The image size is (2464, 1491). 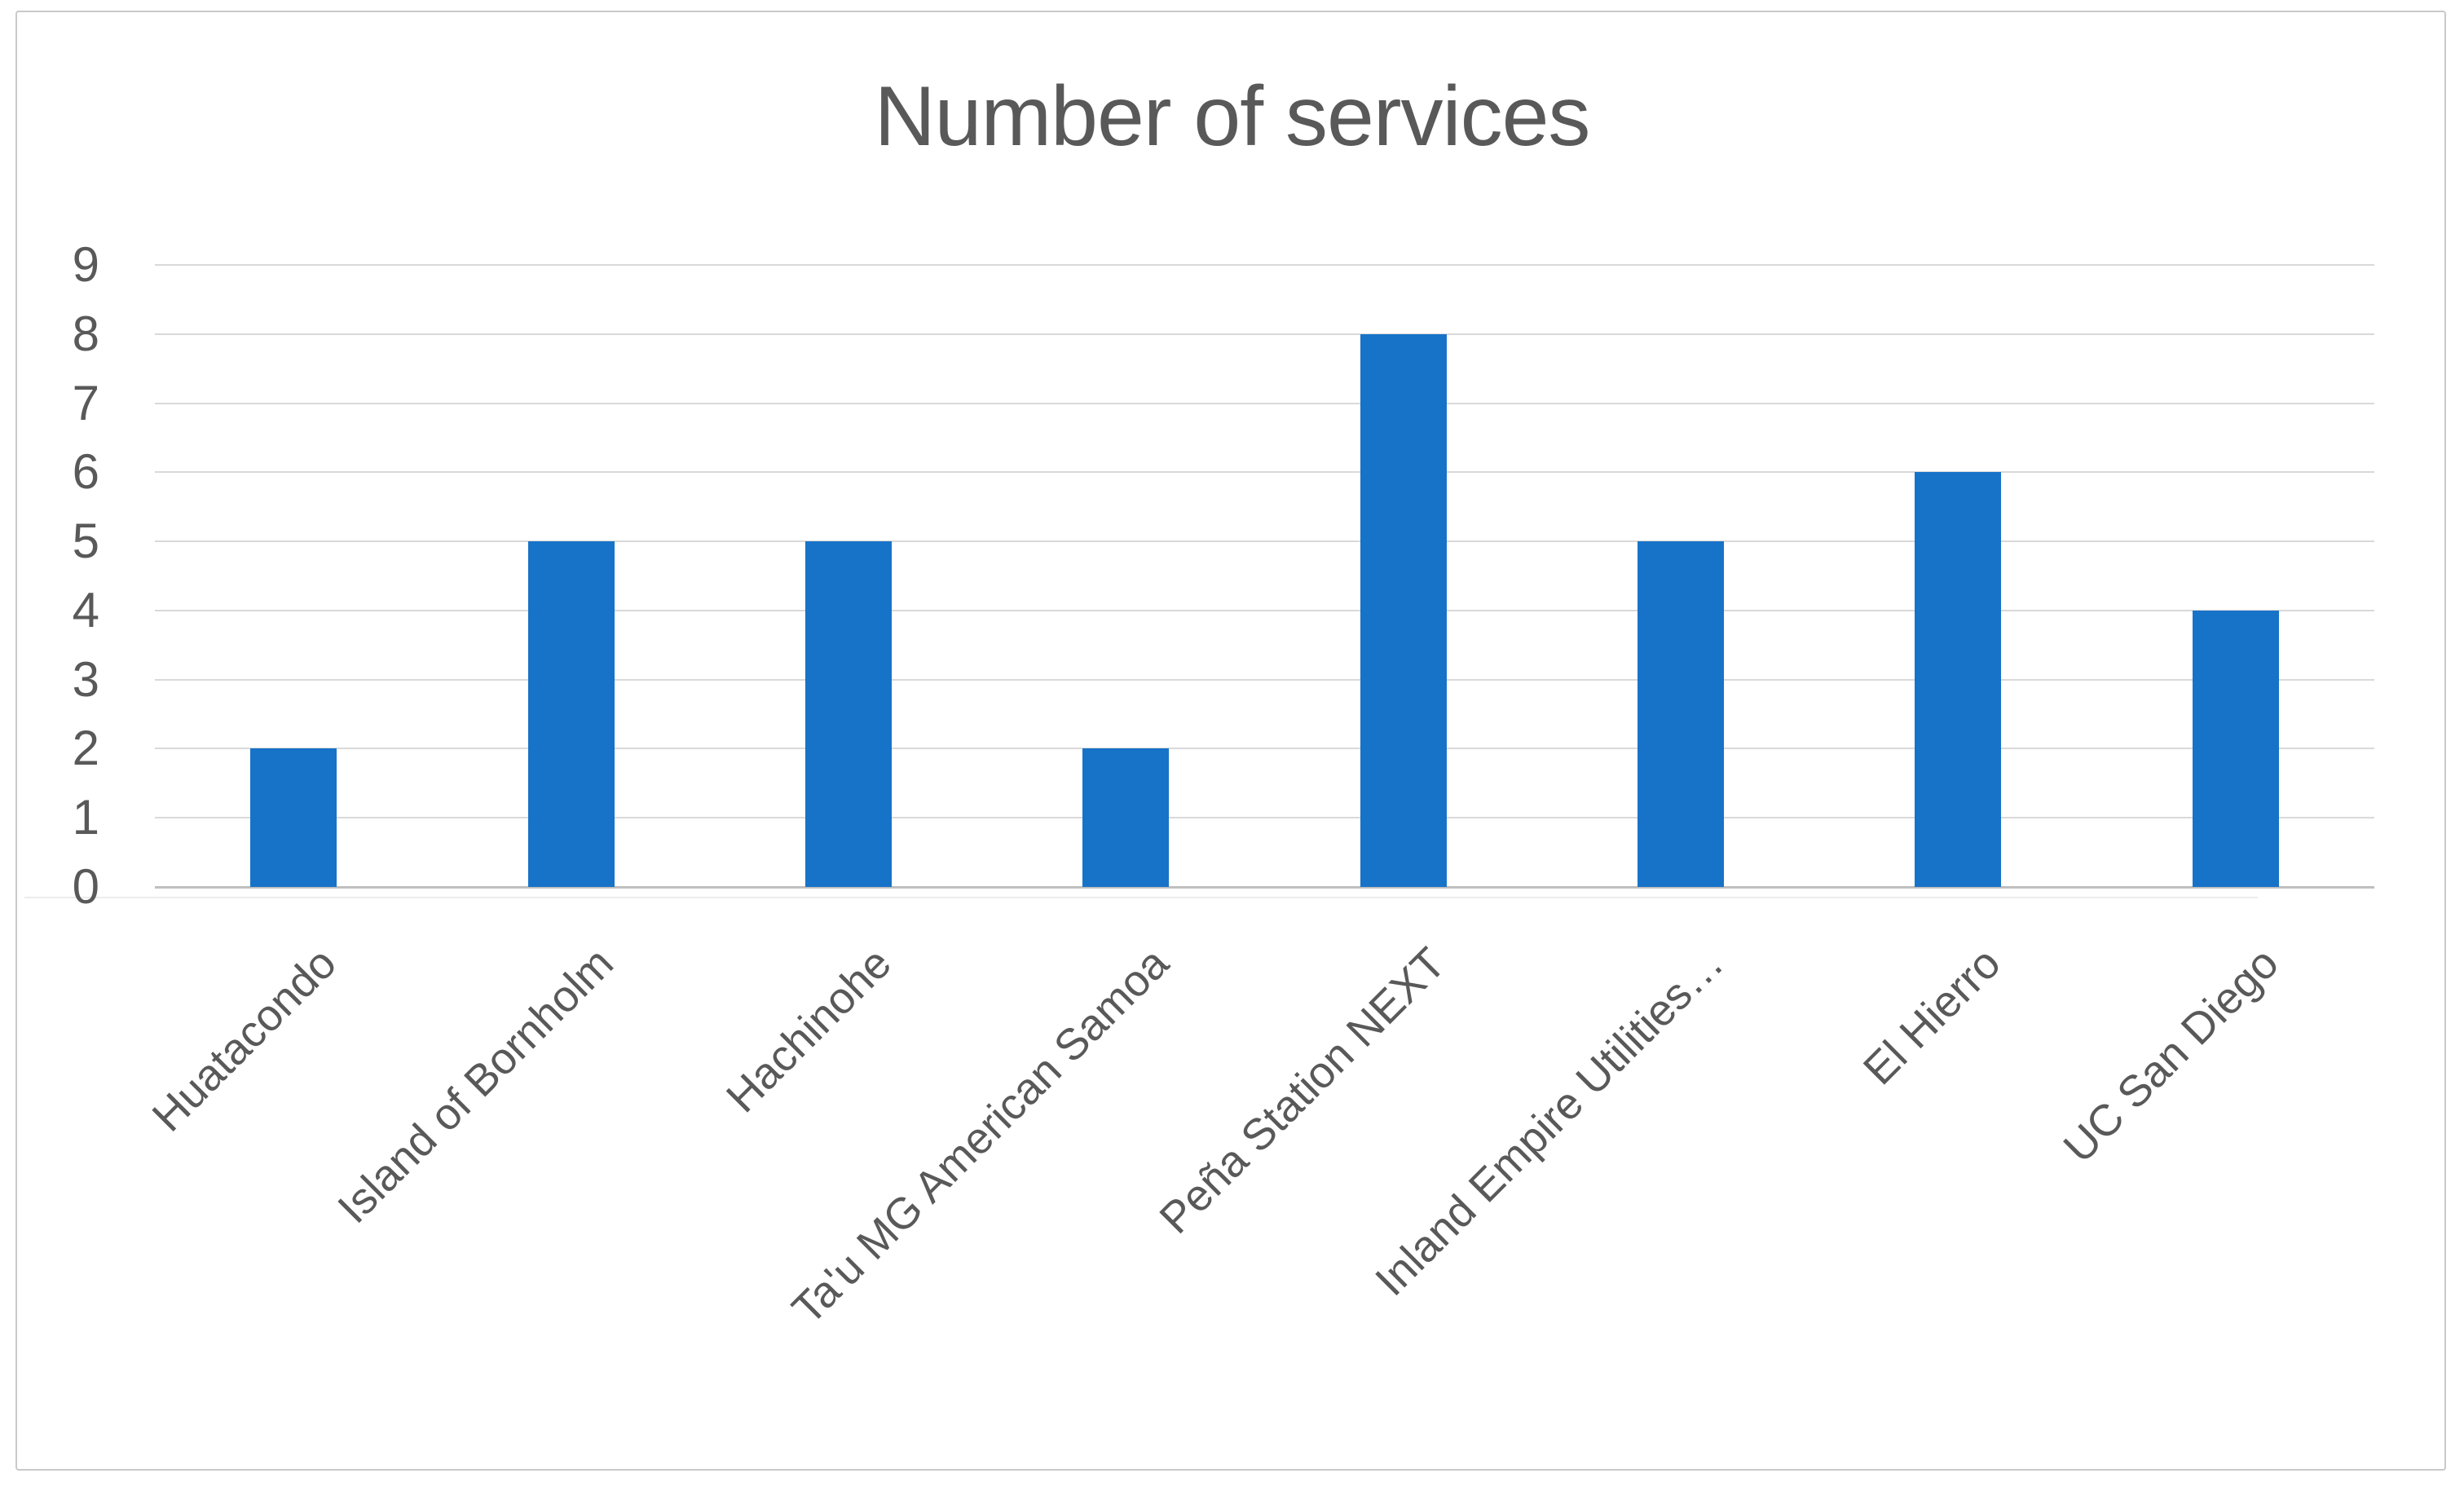 What do you see at coordinates (85, 817) in the screenshot?
I see `y-tick-label-1: 1` at bounding box center [85, 817].